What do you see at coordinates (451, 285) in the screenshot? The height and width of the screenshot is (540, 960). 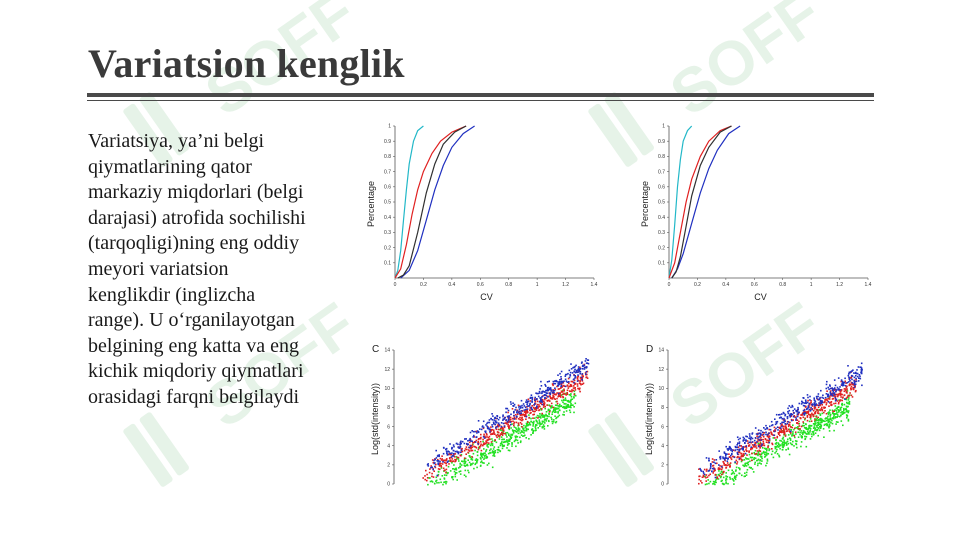 I see `x-tick-label: 0.4` at bounding box center [451, 285].